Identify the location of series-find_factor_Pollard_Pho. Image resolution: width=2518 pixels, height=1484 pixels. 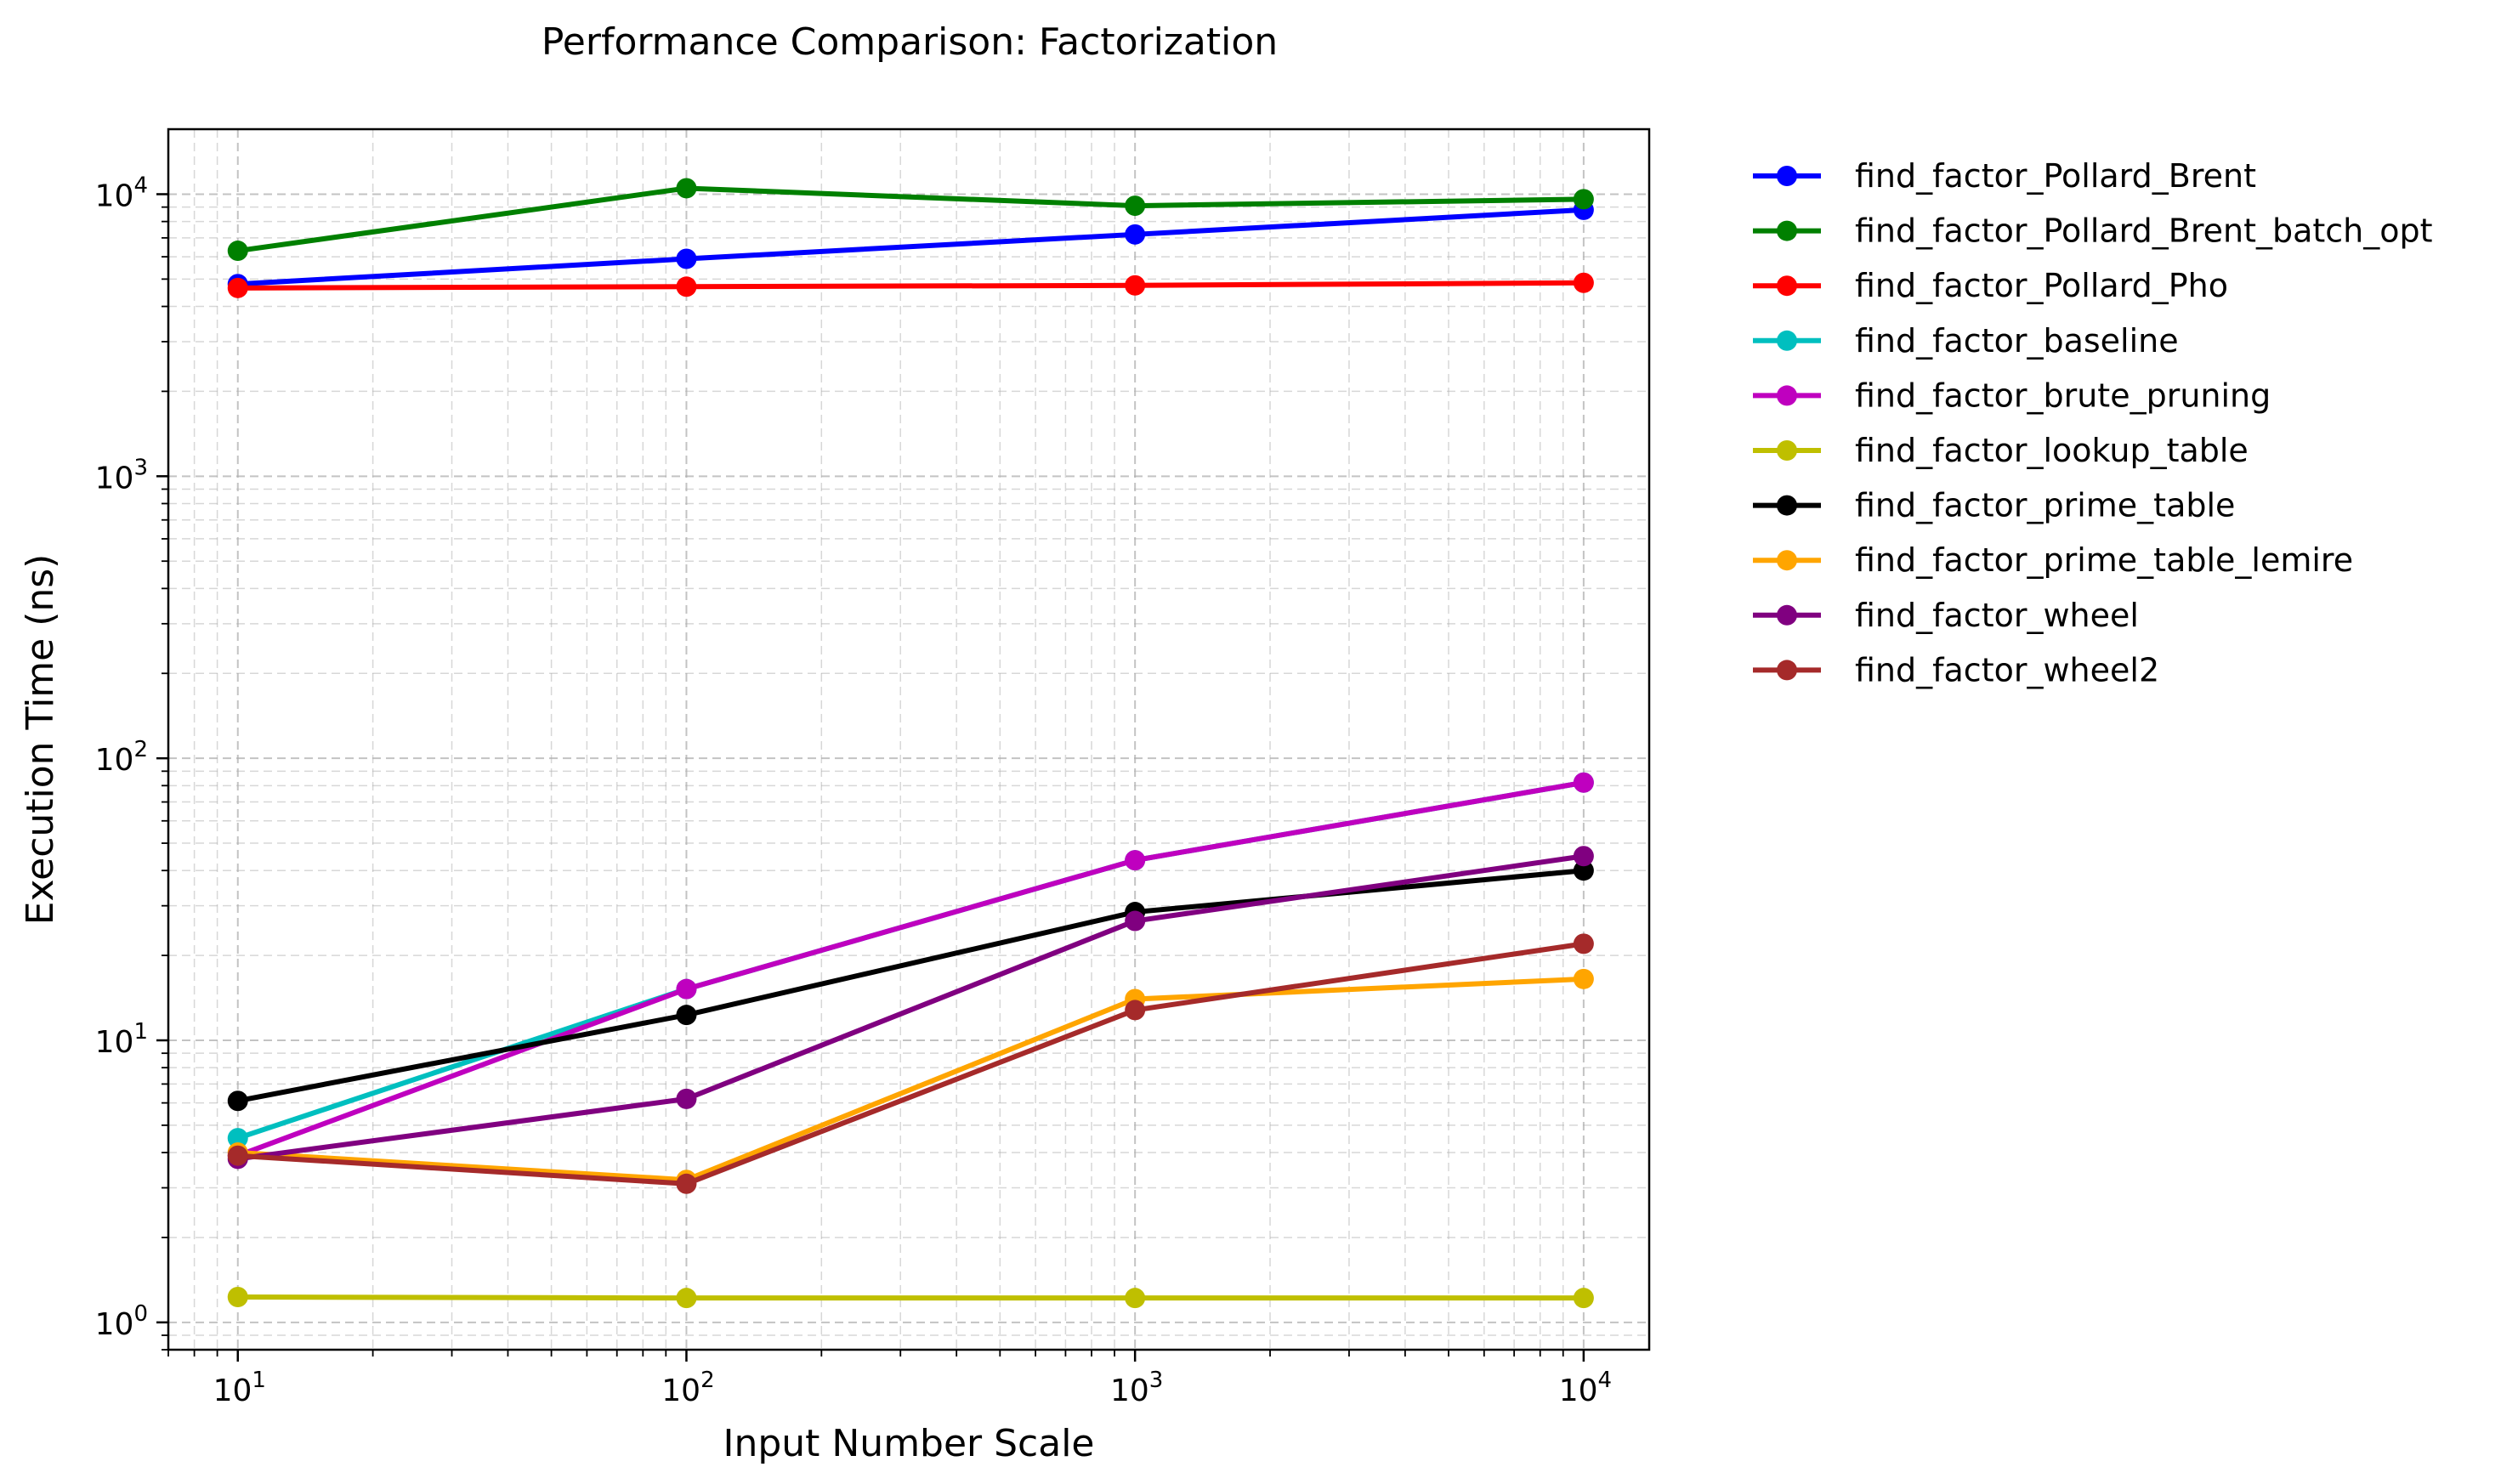
(911, 285).